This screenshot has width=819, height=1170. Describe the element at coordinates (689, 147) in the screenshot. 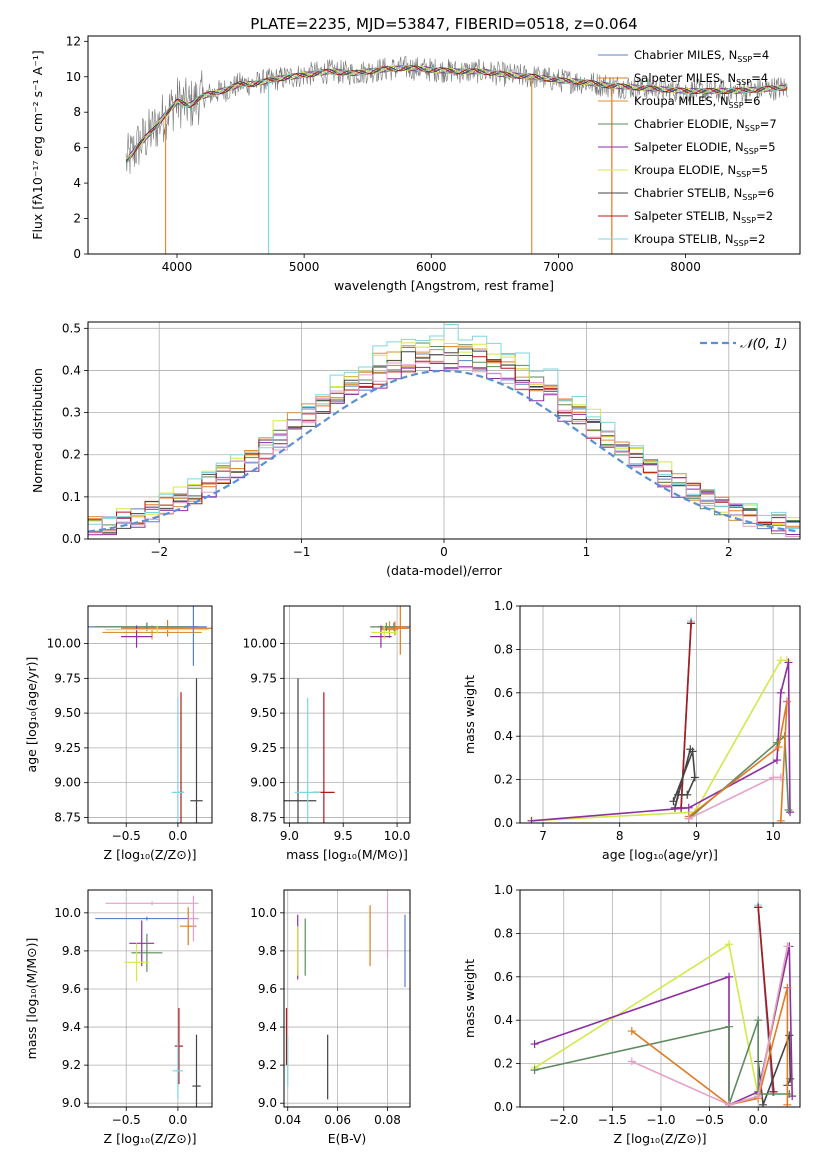

I see `legend-text: Salpeter ELODIE, N` at that location.